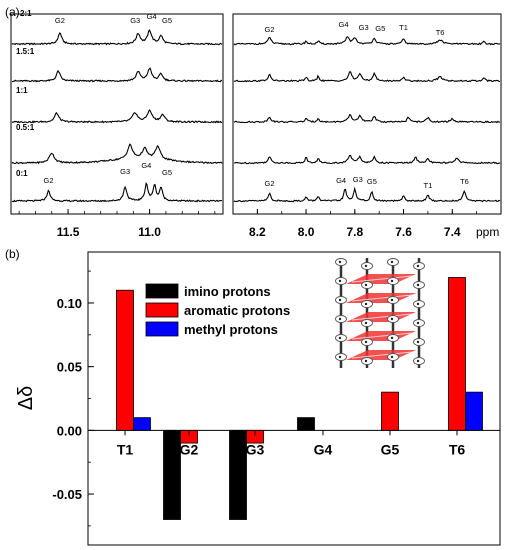 This screenshot has width=506, height=550. I want to click on peak-label: T1, so click(403, 27).